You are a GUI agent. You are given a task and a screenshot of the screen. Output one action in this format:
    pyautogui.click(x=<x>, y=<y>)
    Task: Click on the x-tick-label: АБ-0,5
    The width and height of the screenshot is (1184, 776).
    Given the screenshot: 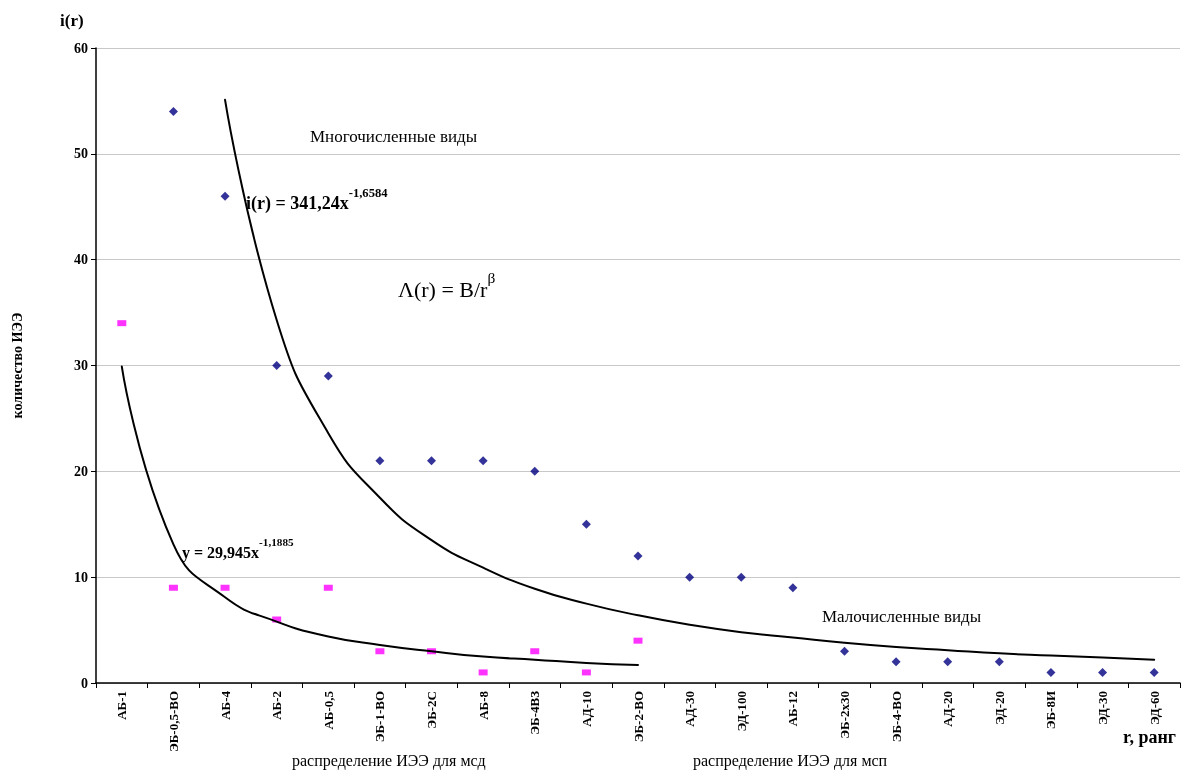 What is the action you would take?
    pyautogui.click(x=328, y=710)
    